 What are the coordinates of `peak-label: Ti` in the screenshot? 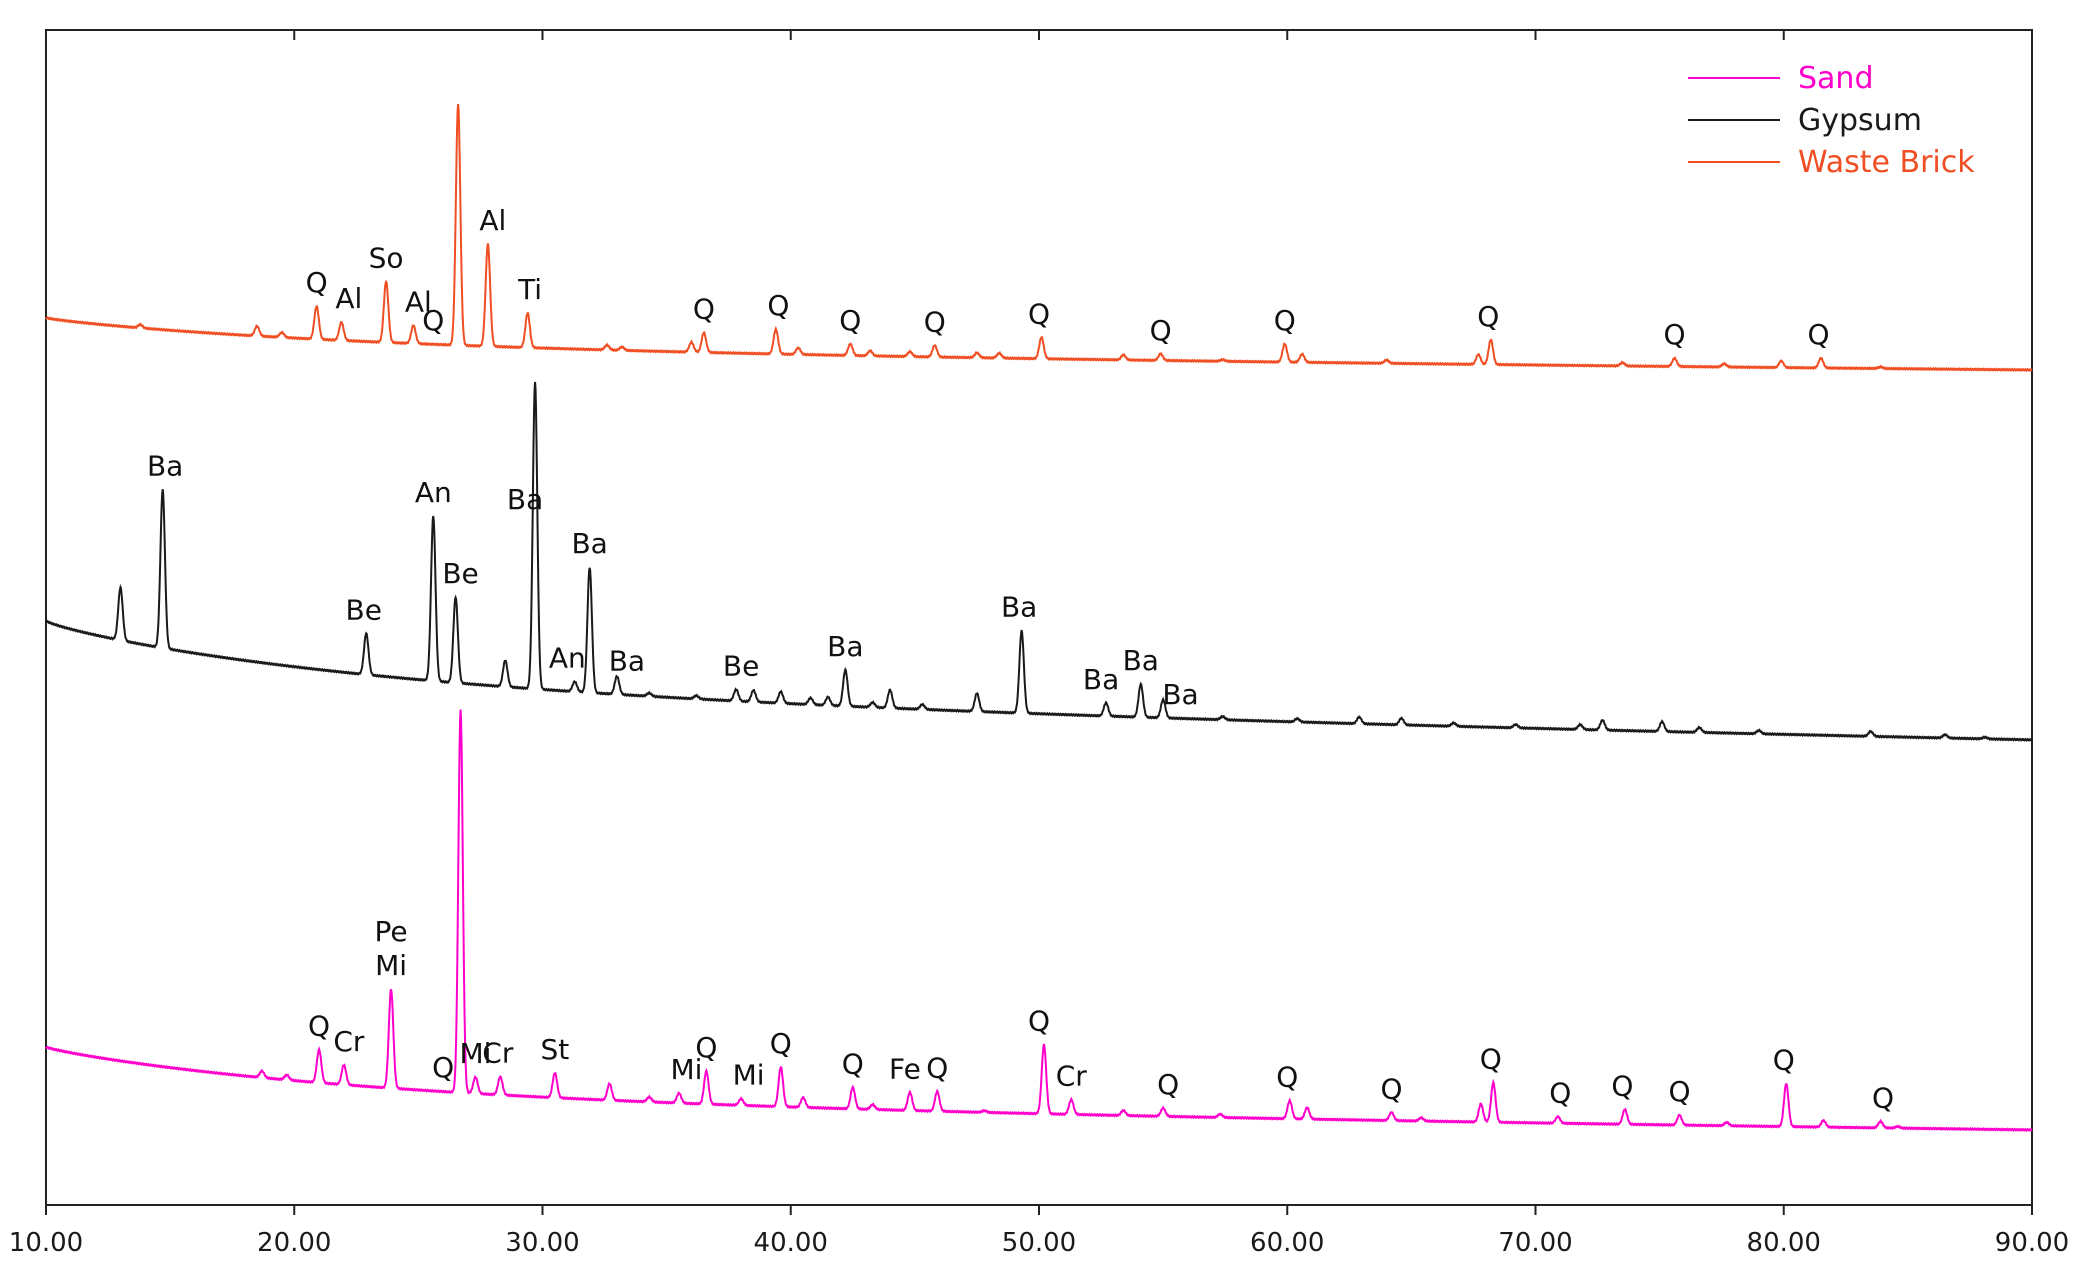 It's located at (529, 289).